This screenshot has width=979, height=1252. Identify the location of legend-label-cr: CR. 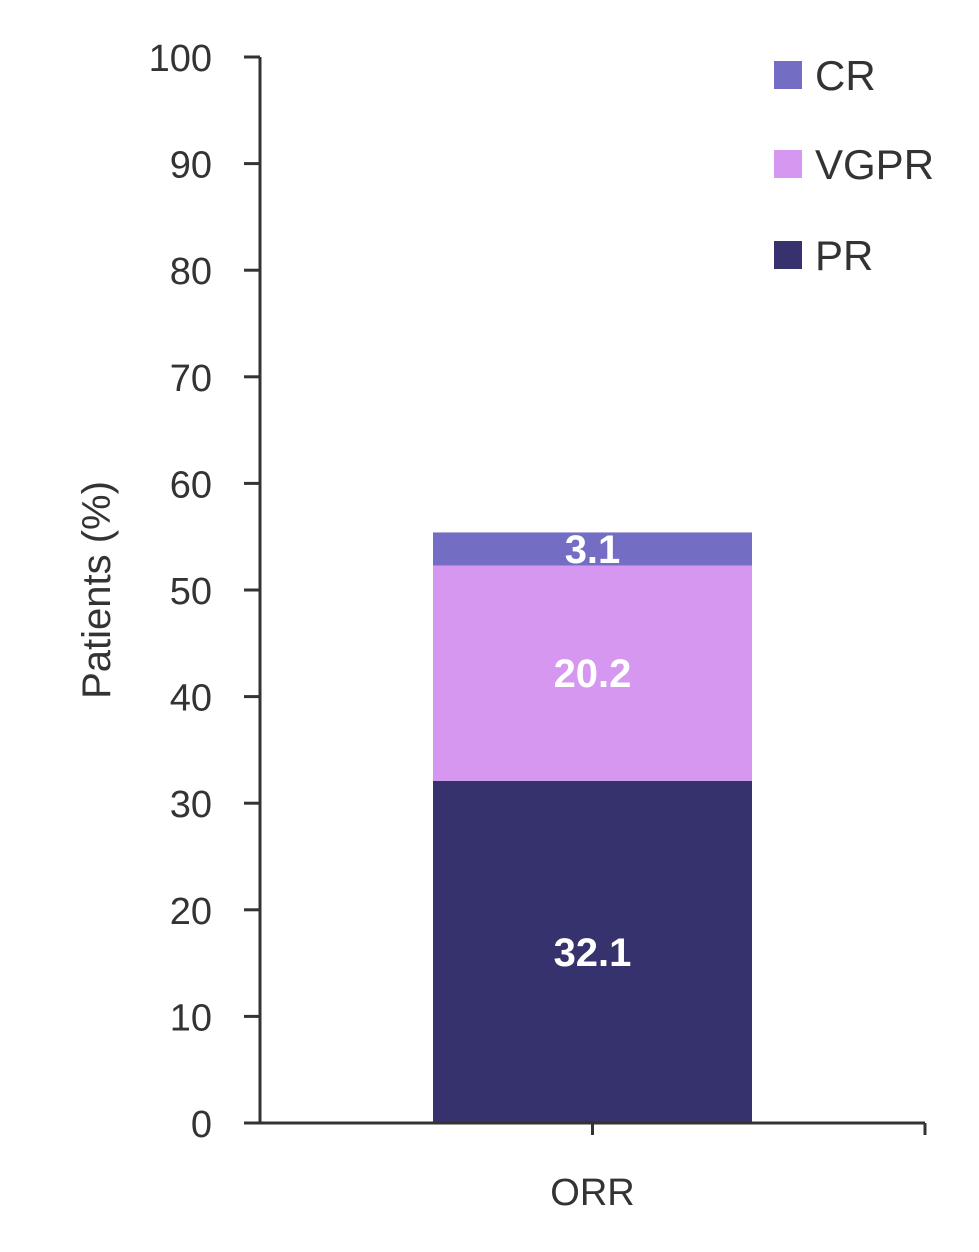
(845, 75).